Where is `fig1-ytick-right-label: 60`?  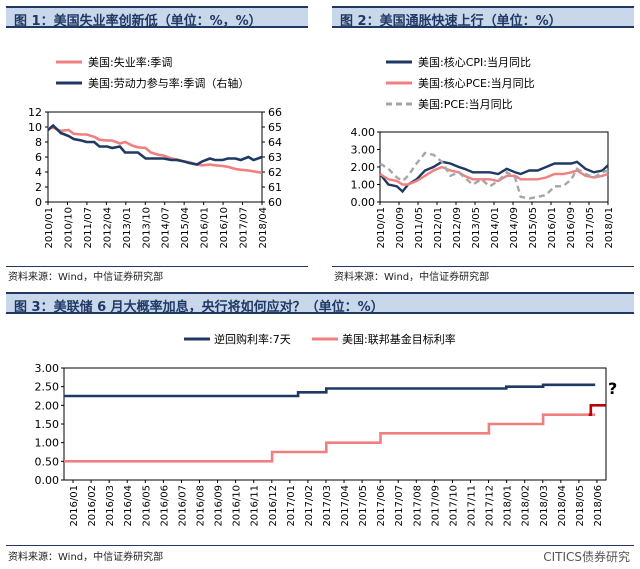
fig1-ytick-right-label: 60 is located at coordinates (275, 202).